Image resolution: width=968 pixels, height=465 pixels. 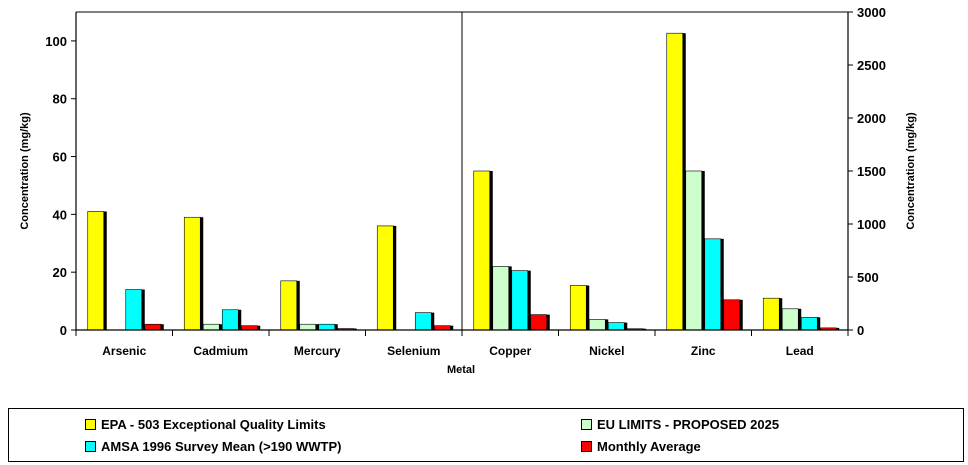 What do you see at coordinates (732, 315) in the screenshot?
I see `bar-zinc-monthly-average` at bounding box center [732, 315].